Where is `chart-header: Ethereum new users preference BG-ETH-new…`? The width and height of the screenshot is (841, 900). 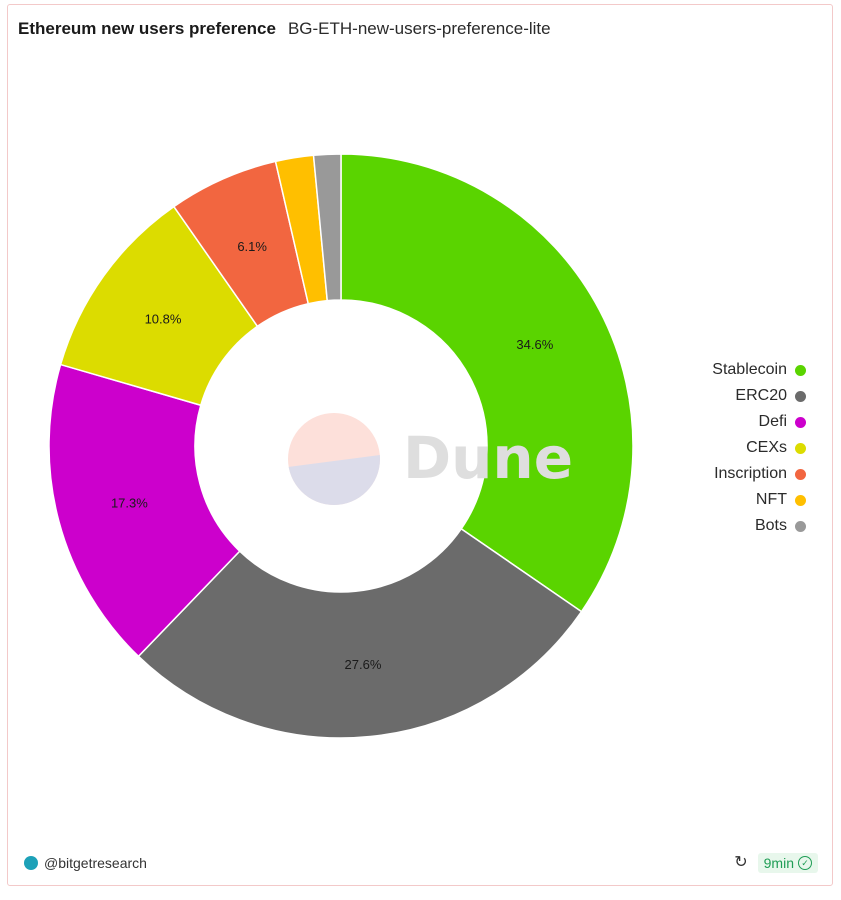 chart-header: Ethereum new users preference BG-ETH-new… is located at coordinates (284, 29).